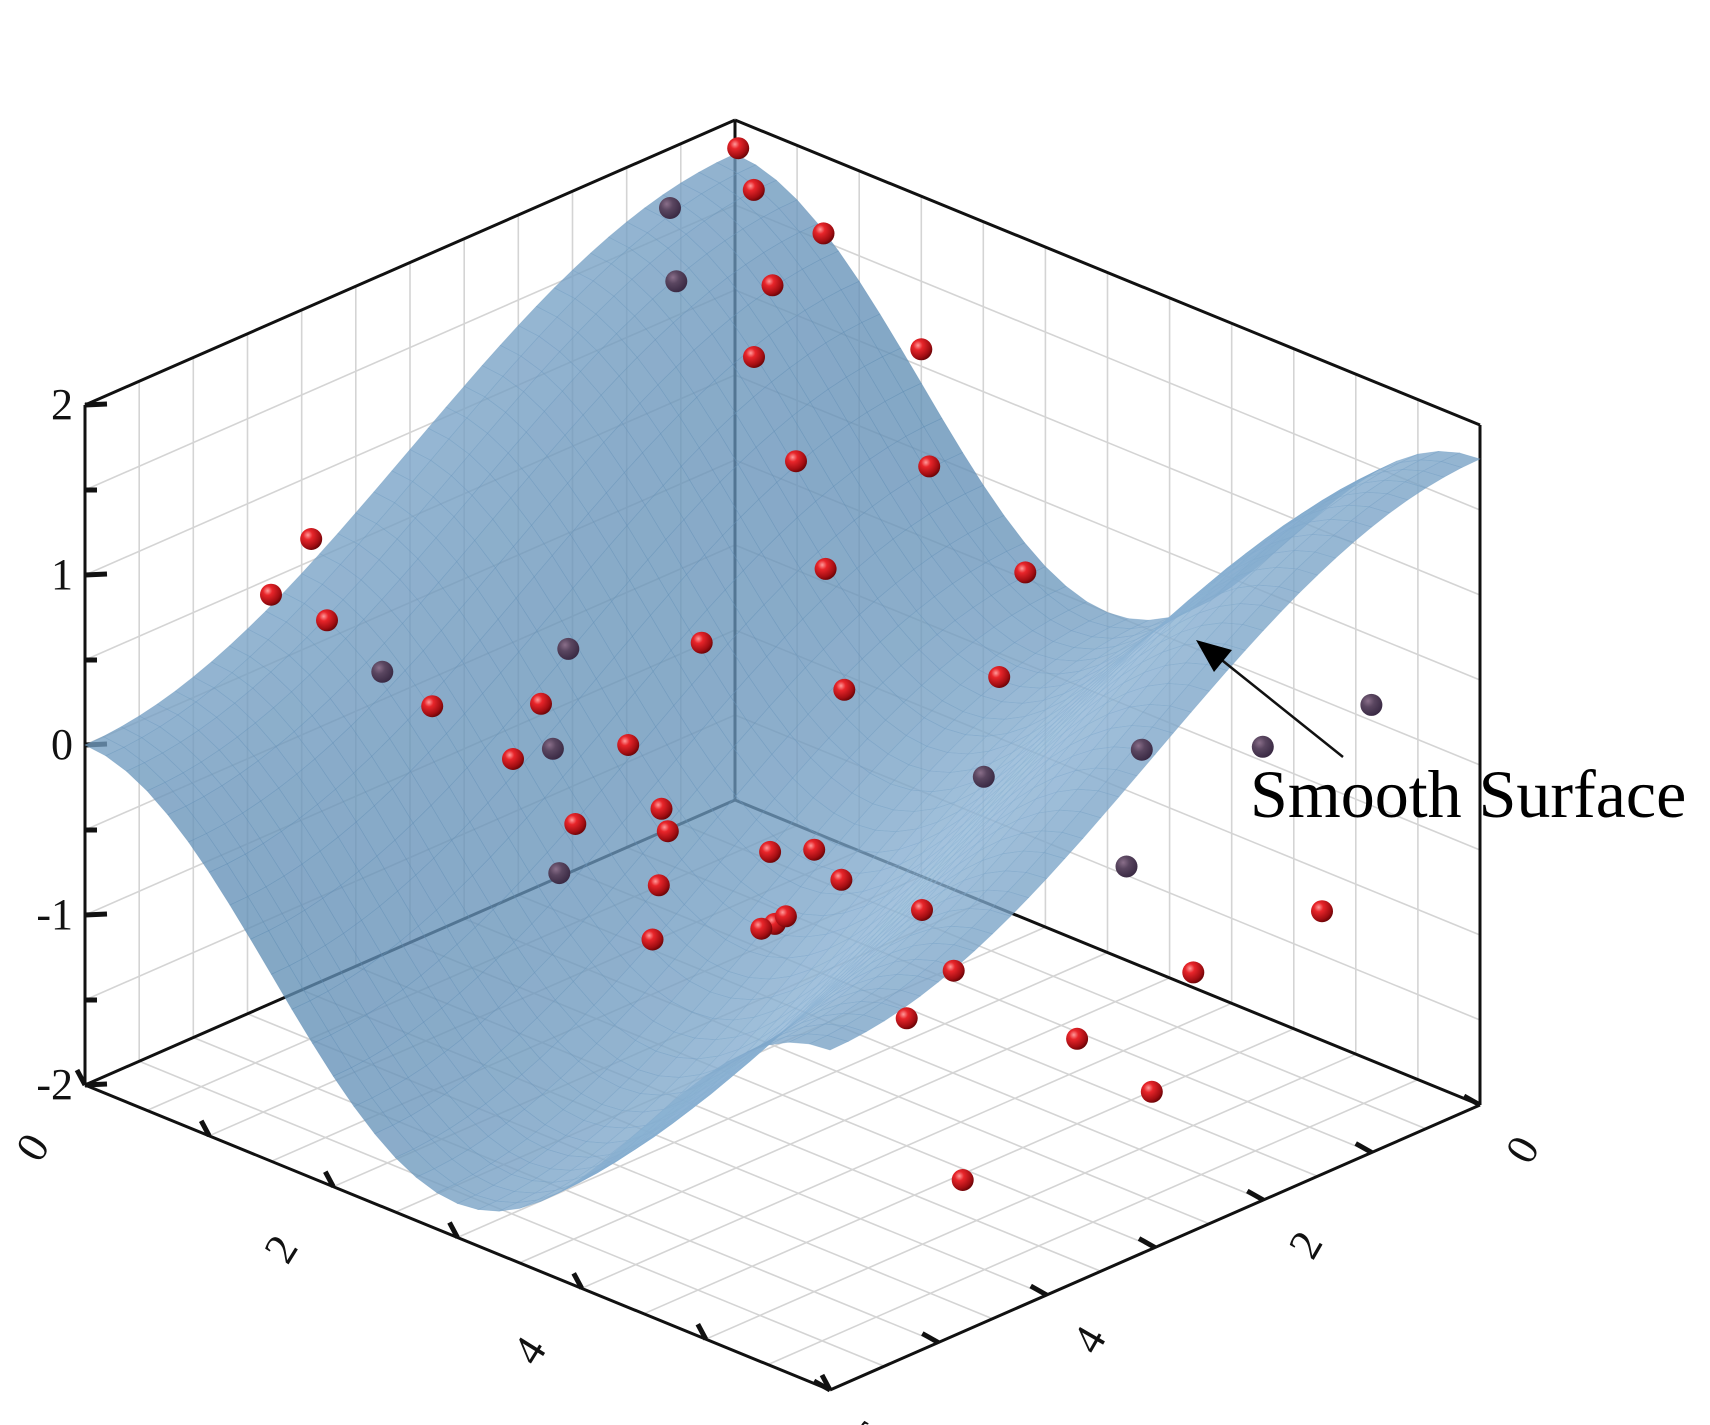 The width and height of the screenshot is (1710, 1425). Describe the element at coordinates (828, 1043) in the screenshot. I see `surface-patch` at that location.